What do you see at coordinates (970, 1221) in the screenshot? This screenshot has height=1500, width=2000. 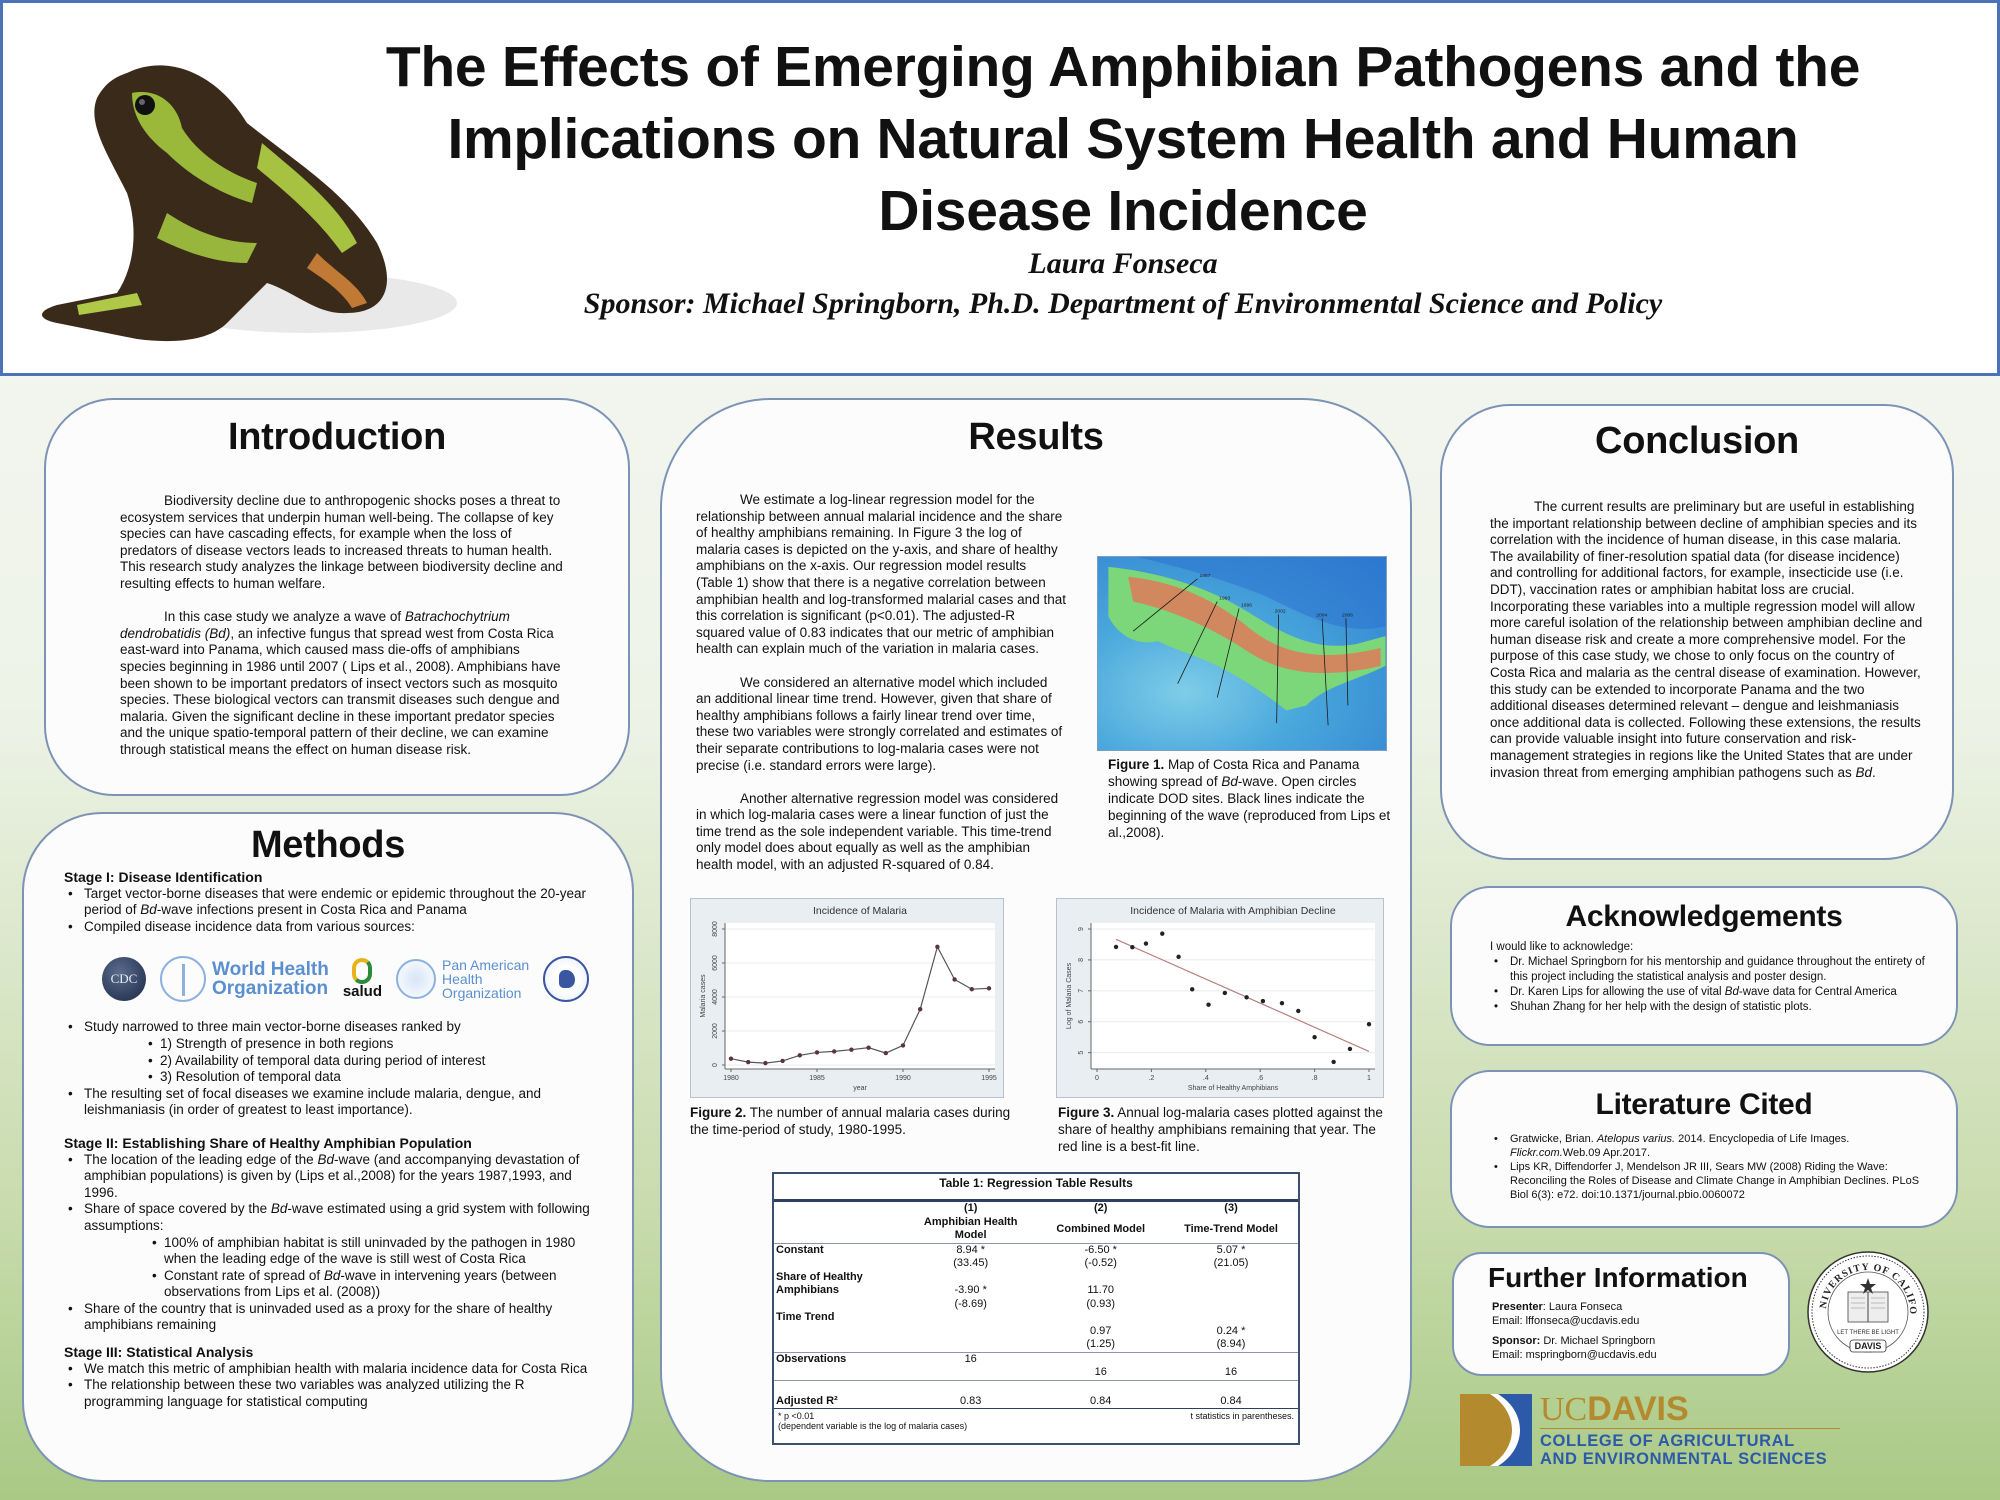 I see `text: Amphibian Health` at bounding box center [970, 1221].